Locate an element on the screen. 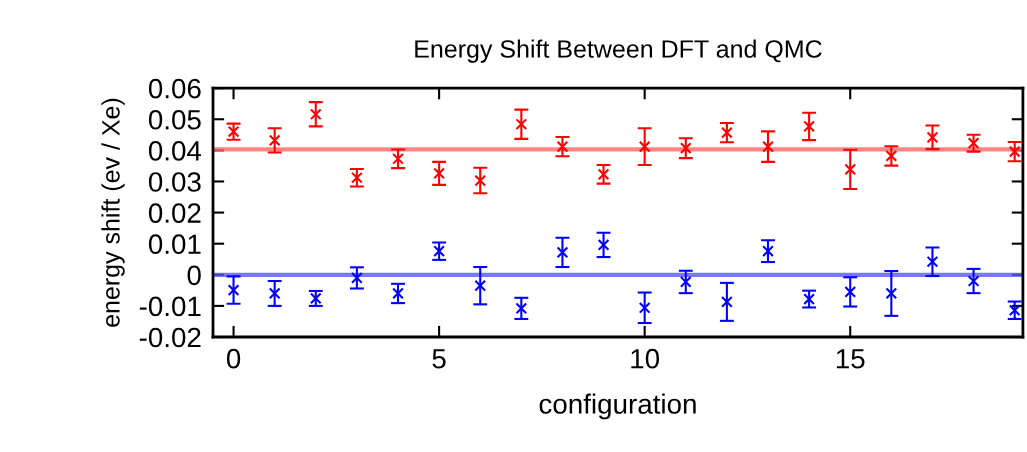 This screenshot has height=452, width=1027. x-tick-label: 0 is located at coordinates (233, 358).